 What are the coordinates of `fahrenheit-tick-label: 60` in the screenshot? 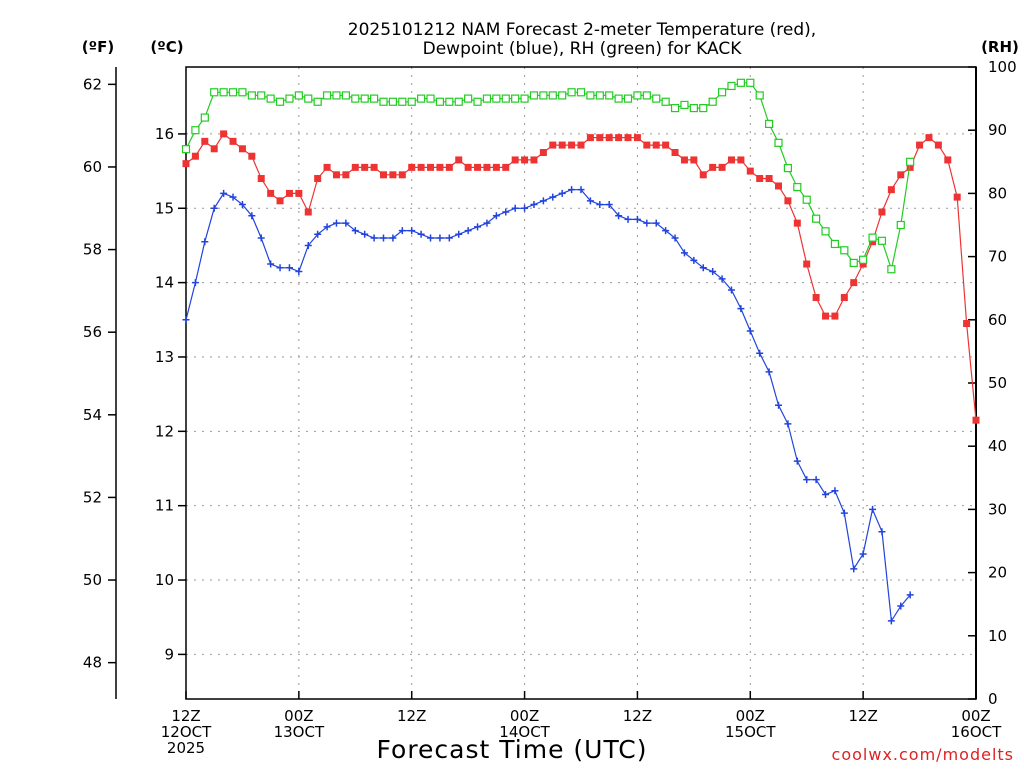 It's located at (92, 167).